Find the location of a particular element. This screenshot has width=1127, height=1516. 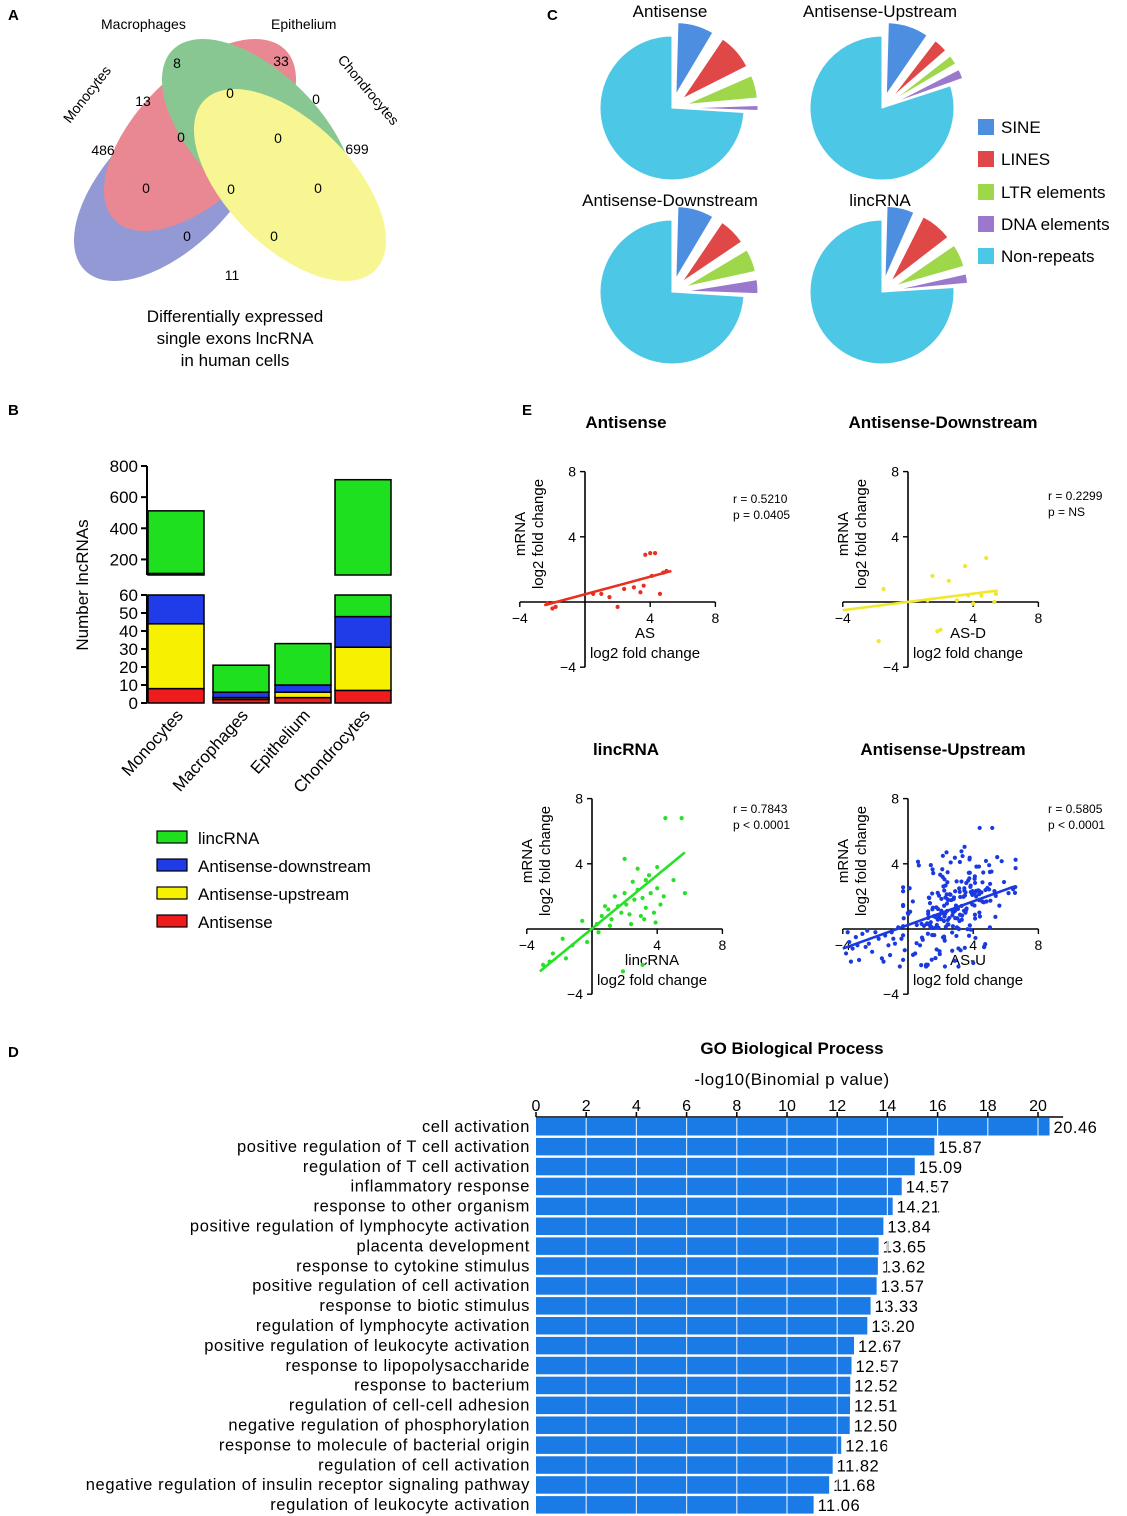

e-fit-line-antisense-downstream is located at coordinates (920, 600).